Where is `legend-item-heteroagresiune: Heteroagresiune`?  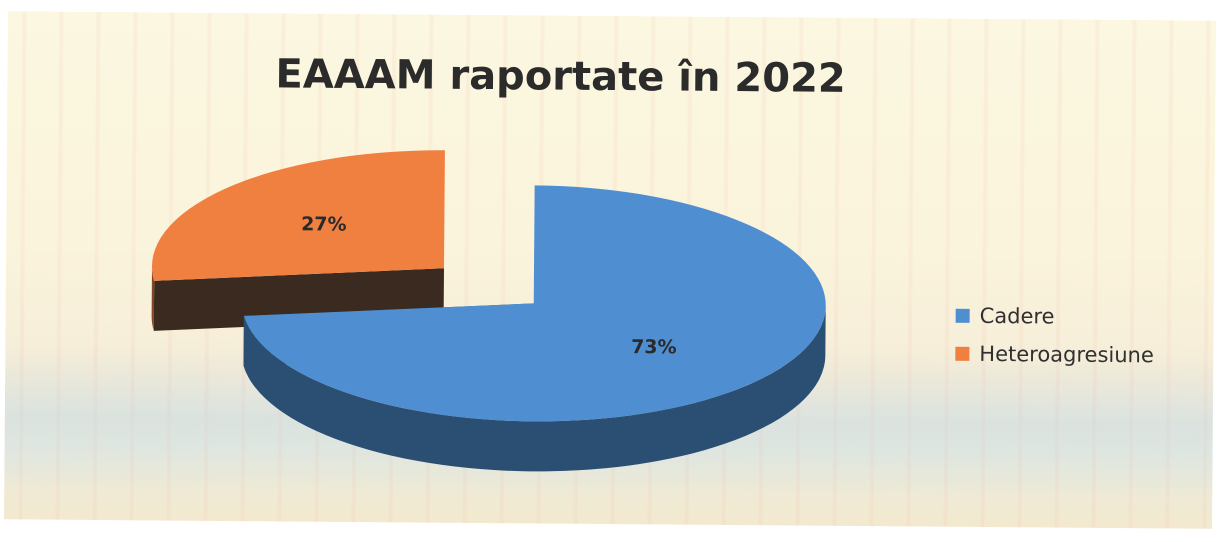
legend-item-heteroagresiune: Heteroagresiune is located at coordinates (1054, 355).